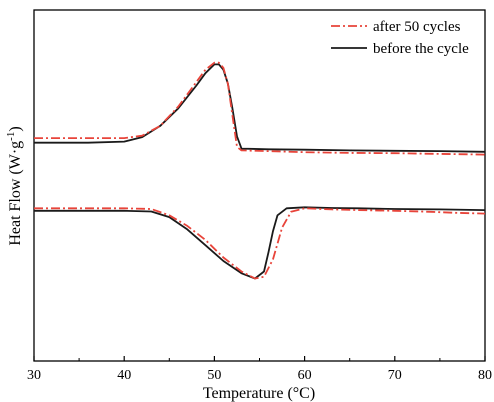  I want to click on x-axis-title: Temperature (°C), so click(259, 393).